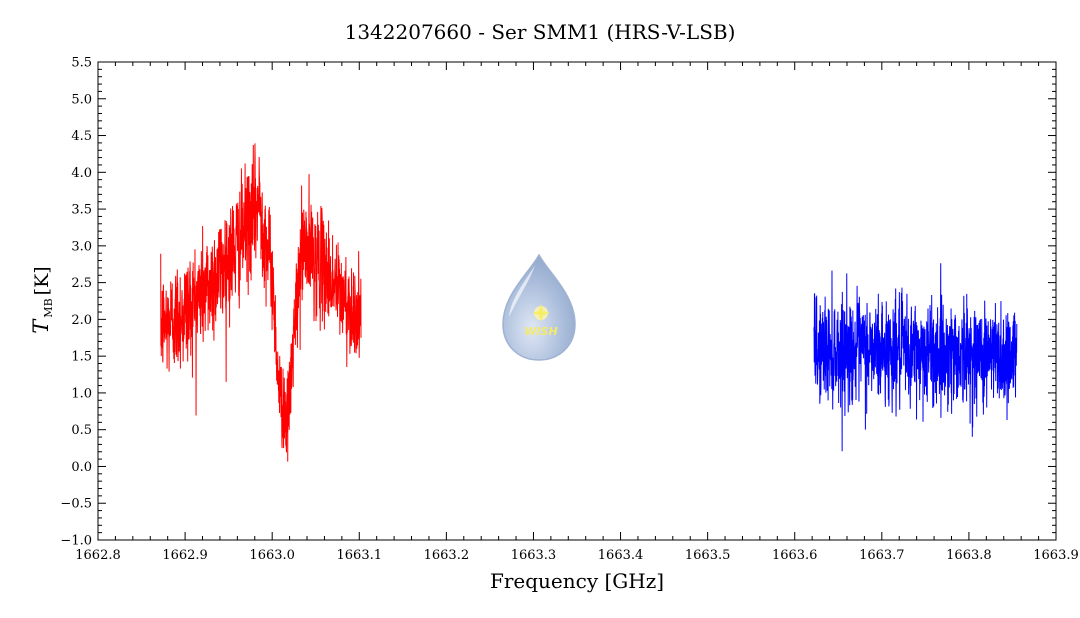 Image resolution: width=1080 pixels, height=618 pixels. I want to click on star-icon, so click(541, 313).